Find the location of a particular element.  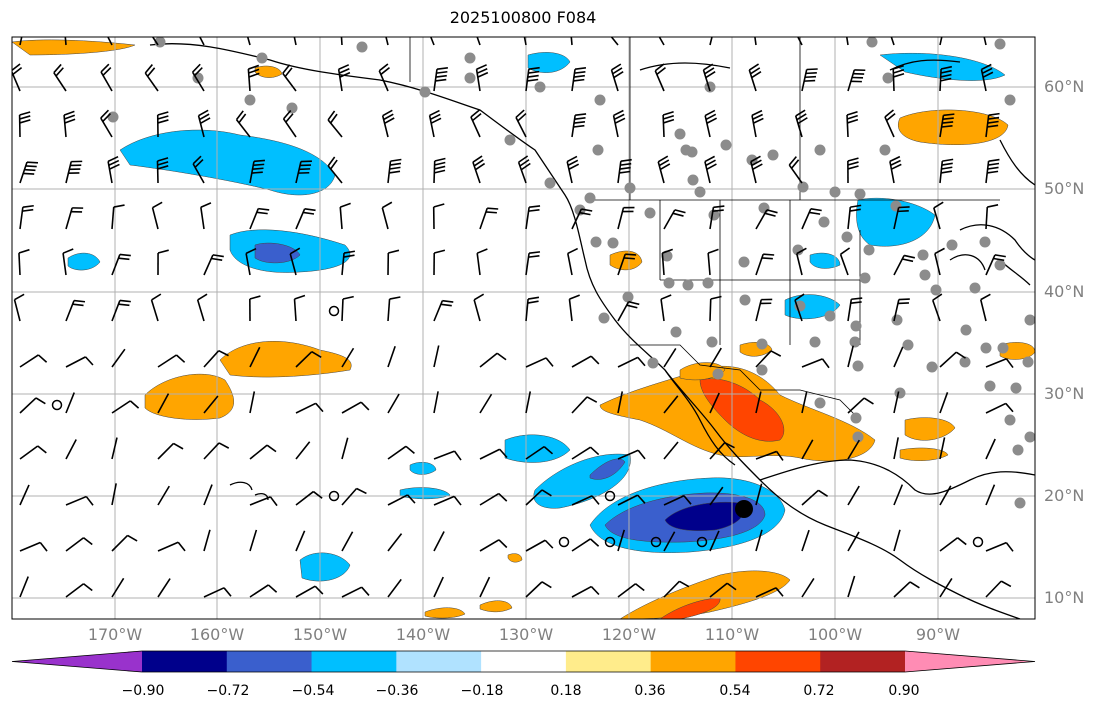

colorbar-tick-label: 0.72 is located at coordinates (819, 691).